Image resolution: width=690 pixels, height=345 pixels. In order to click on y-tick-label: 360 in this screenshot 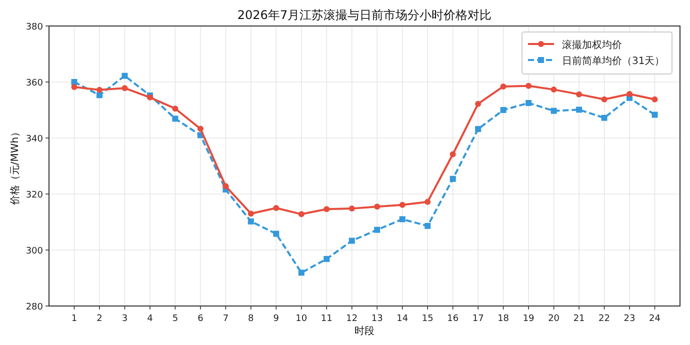, I will do `click(35, 83)`.